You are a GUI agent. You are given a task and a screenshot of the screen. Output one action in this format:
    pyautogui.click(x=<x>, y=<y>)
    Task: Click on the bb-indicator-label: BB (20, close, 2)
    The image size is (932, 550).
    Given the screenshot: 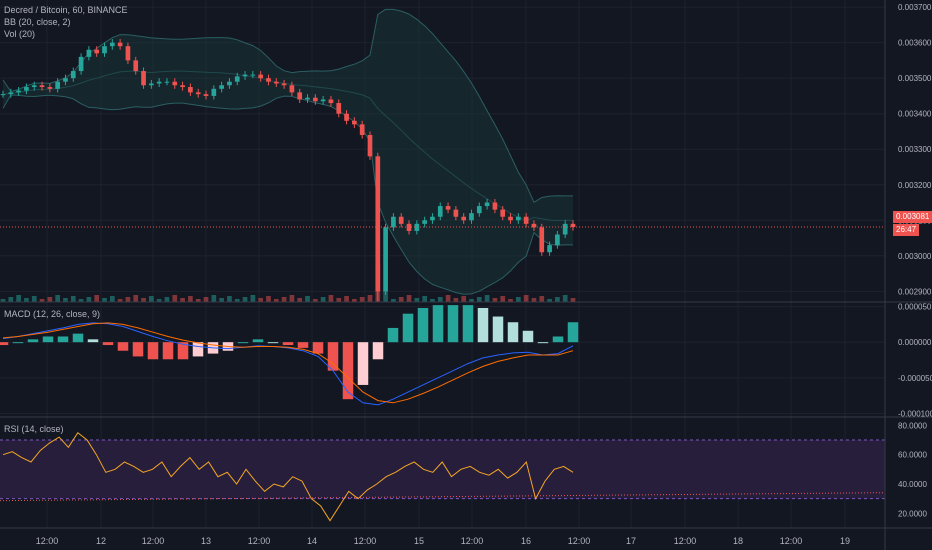 What is the action you would take?
    pyautogui.click(x=37, y=22)
    